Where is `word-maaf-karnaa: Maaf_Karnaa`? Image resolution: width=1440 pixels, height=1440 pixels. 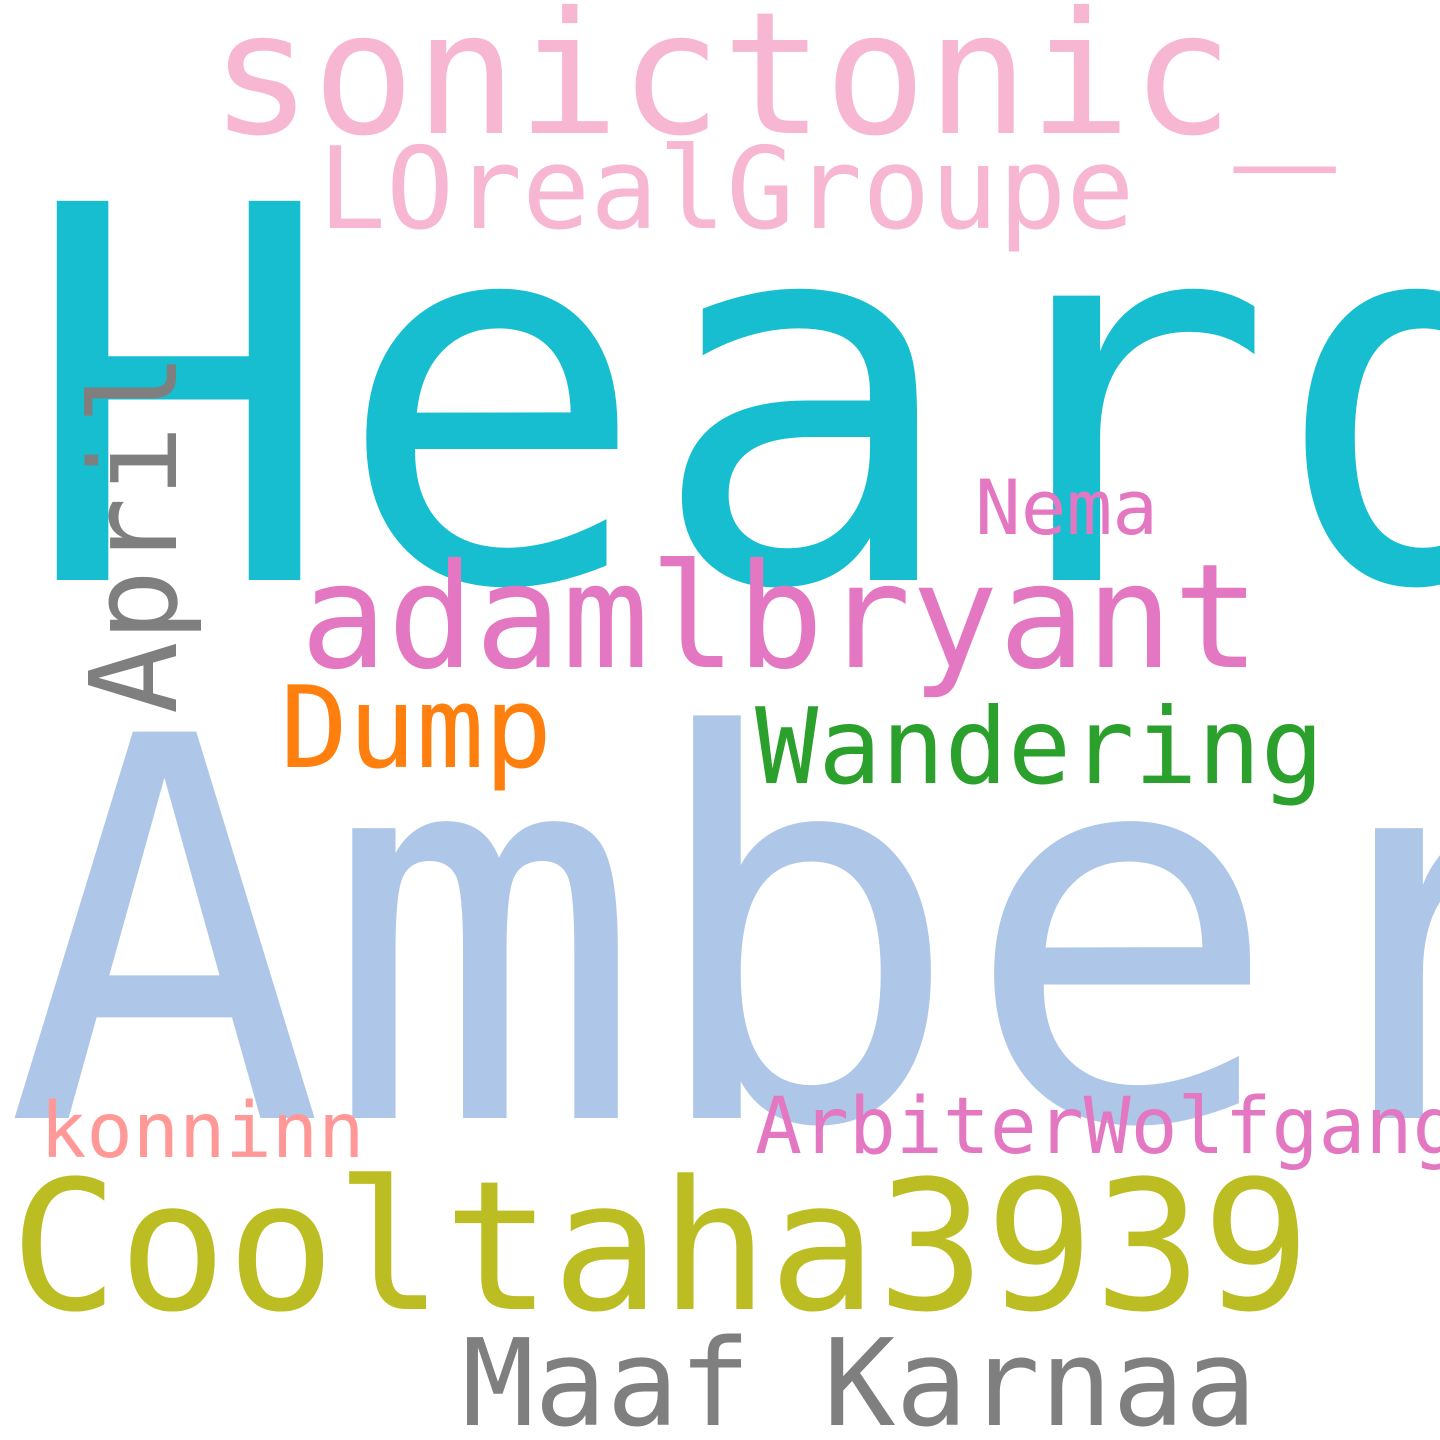 word-maaf-karnaa: Maaf_Karnaa is located at coordinates (859, 1377).